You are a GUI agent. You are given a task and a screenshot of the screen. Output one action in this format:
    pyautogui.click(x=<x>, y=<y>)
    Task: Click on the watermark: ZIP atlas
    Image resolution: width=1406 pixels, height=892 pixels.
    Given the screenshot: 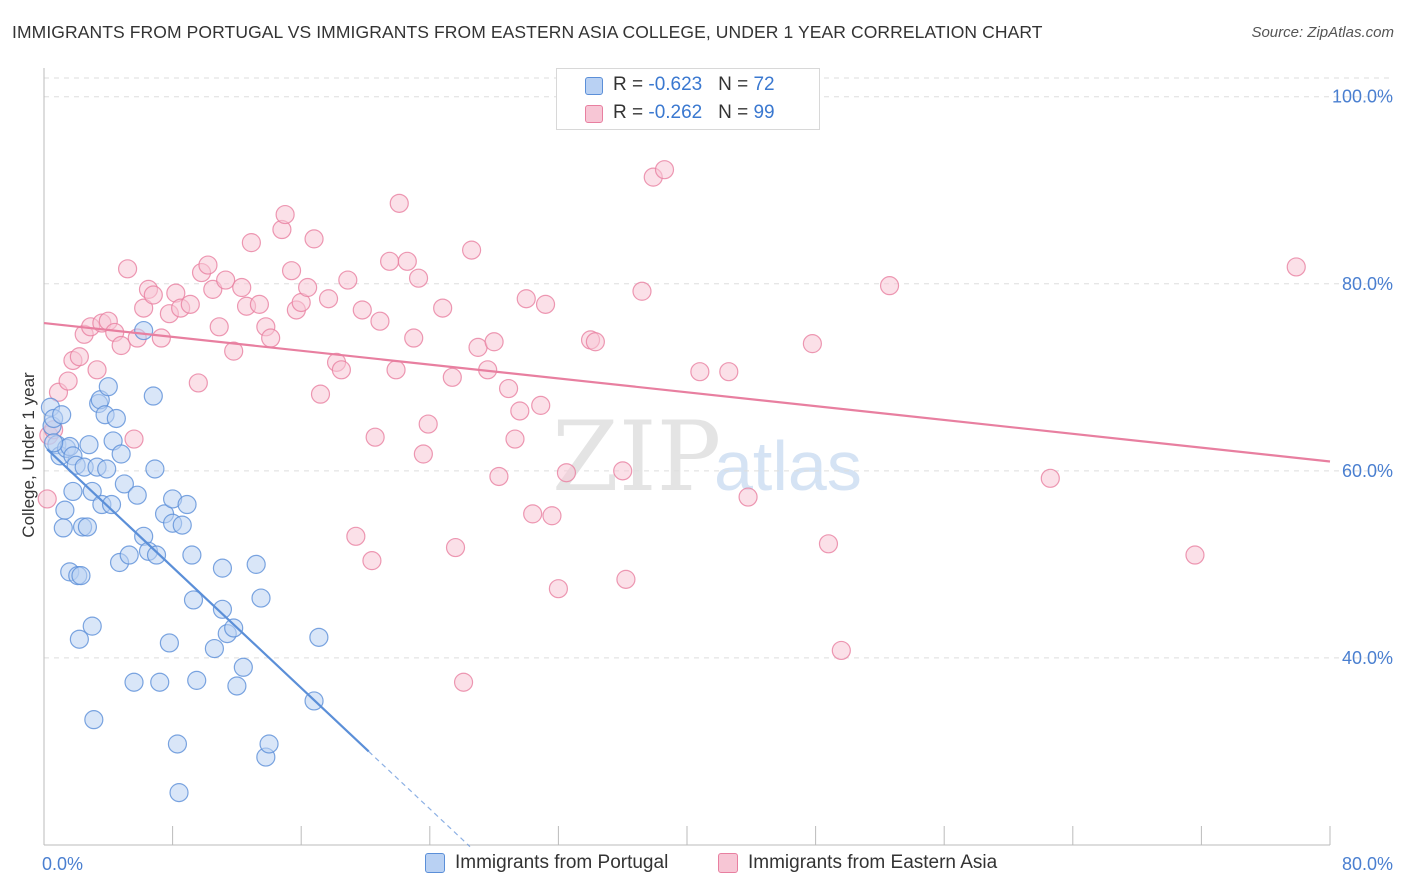 What is the action you would take?
    pyautogui.click(x=707, y=457)
    